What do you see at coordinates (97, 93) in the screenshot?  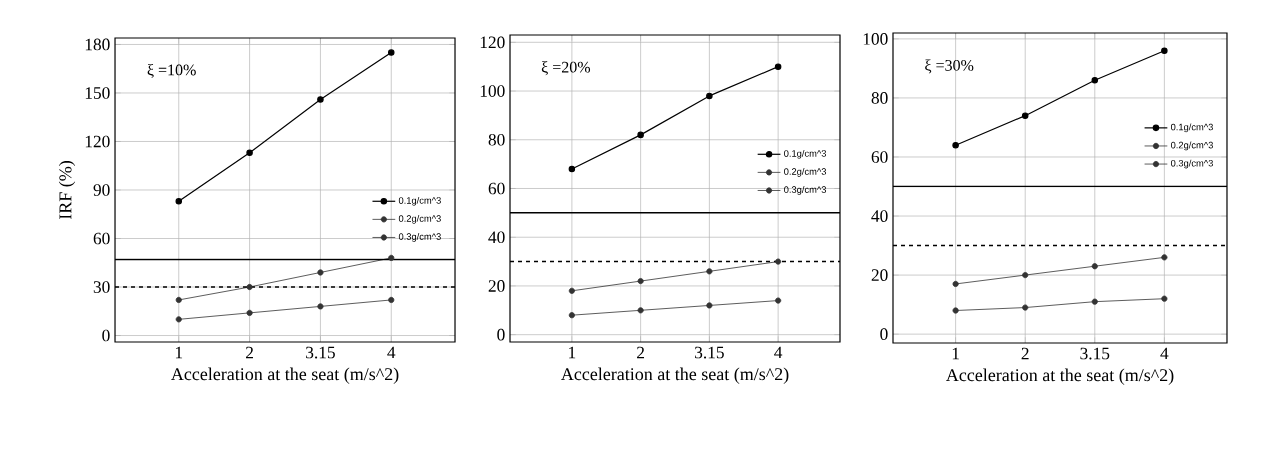 I see `y-tick-label: 150` at bounding box center [97, 93].